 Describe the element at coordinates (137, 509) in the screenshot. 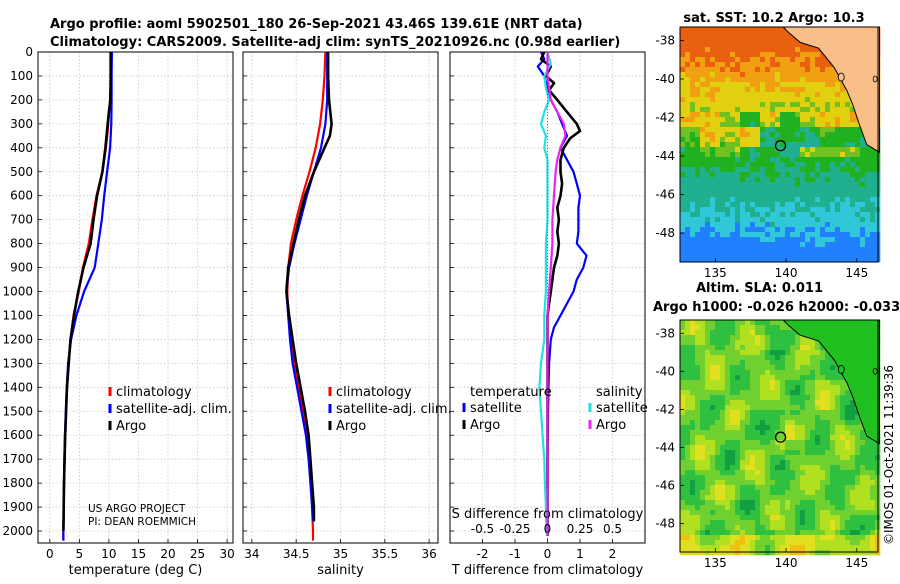

I see `credit-line-1: US ARGO PROJECT` at that location.